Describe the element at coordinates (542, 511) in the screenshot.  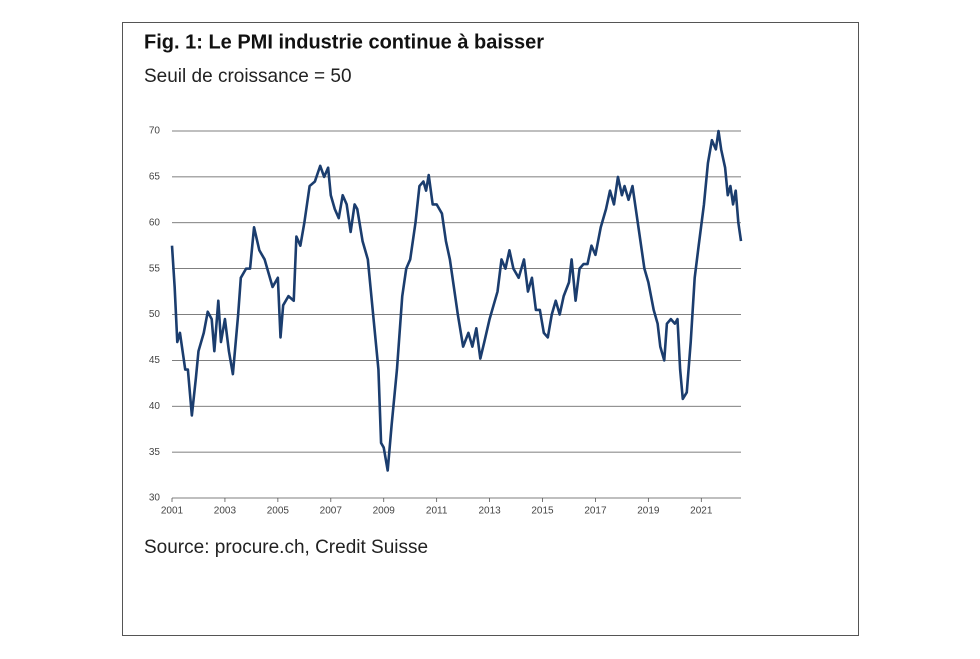
I see `x-tick-label: 2015` at that location.